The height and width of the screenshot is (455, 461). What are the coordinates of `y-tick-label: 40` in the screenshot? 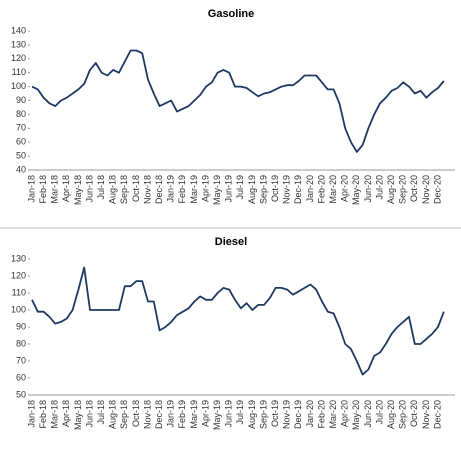 It's located at (21, 169).